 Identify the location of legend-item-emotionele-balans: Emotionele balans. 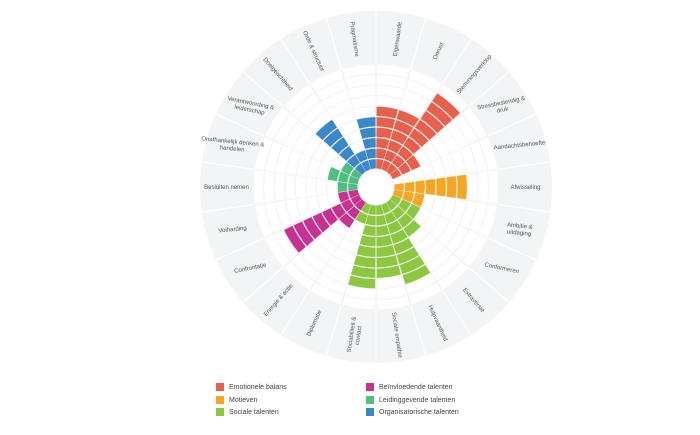
(251, 387).